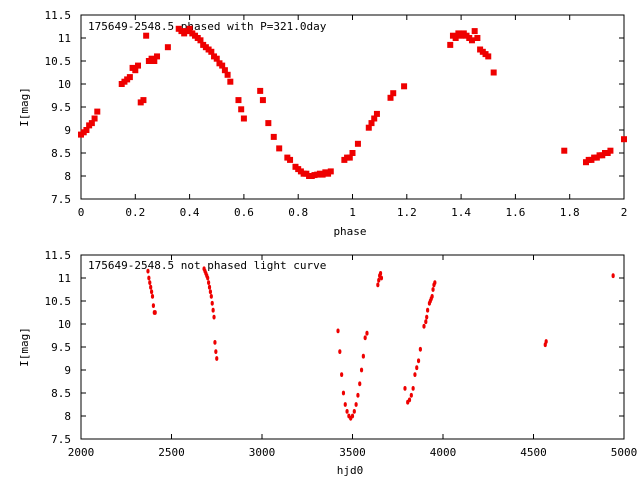 This screenshot has width=640, height=480. What do you see at coordinates (349, 231) in the screenshot?
I see `x-axis-label: phase` at bounding box center [349, 231].